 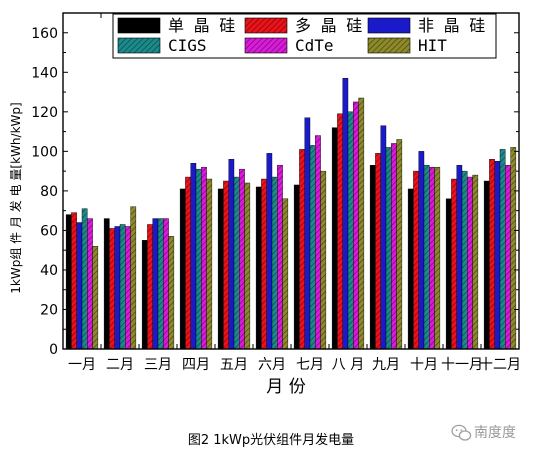 What do you see at coordinates (483, 432) in the screenshot?
I see `watermark: 南度度` at bounding box center [483, 432].